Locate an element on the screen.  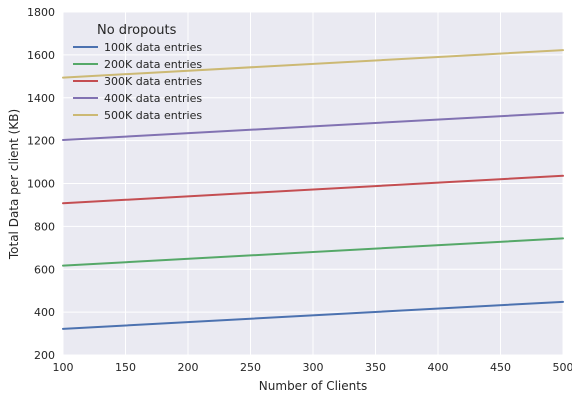
y-tick-label: 400 is located at coordinates (44, 312).